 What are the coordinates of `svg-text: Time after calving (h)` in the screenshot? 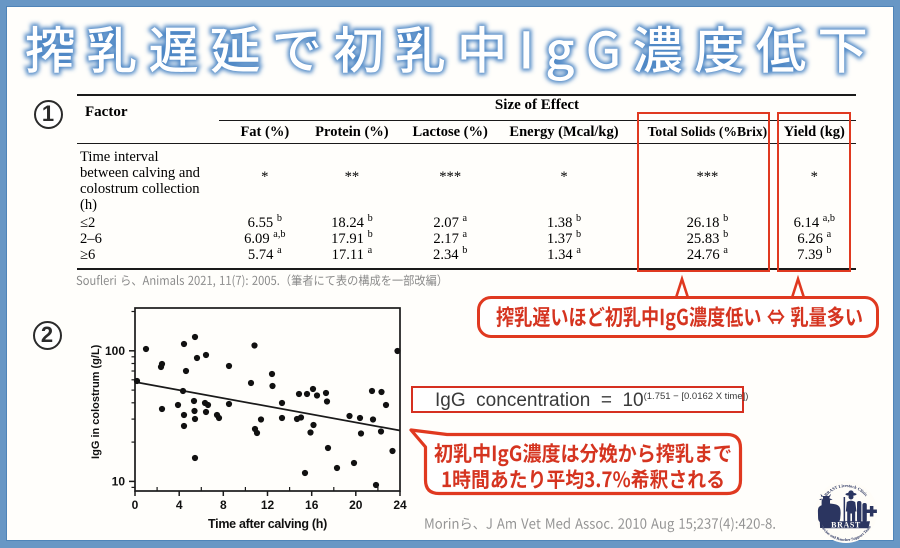 It's located at (267, 524).